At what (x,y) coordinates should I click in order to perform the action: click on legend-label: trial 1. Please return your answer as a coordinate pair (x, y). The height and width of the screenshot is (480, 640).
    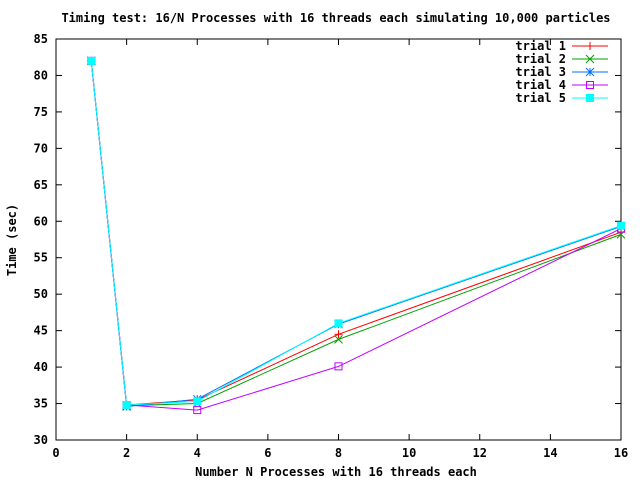
    Looking at the image, I should click on (540, 46).